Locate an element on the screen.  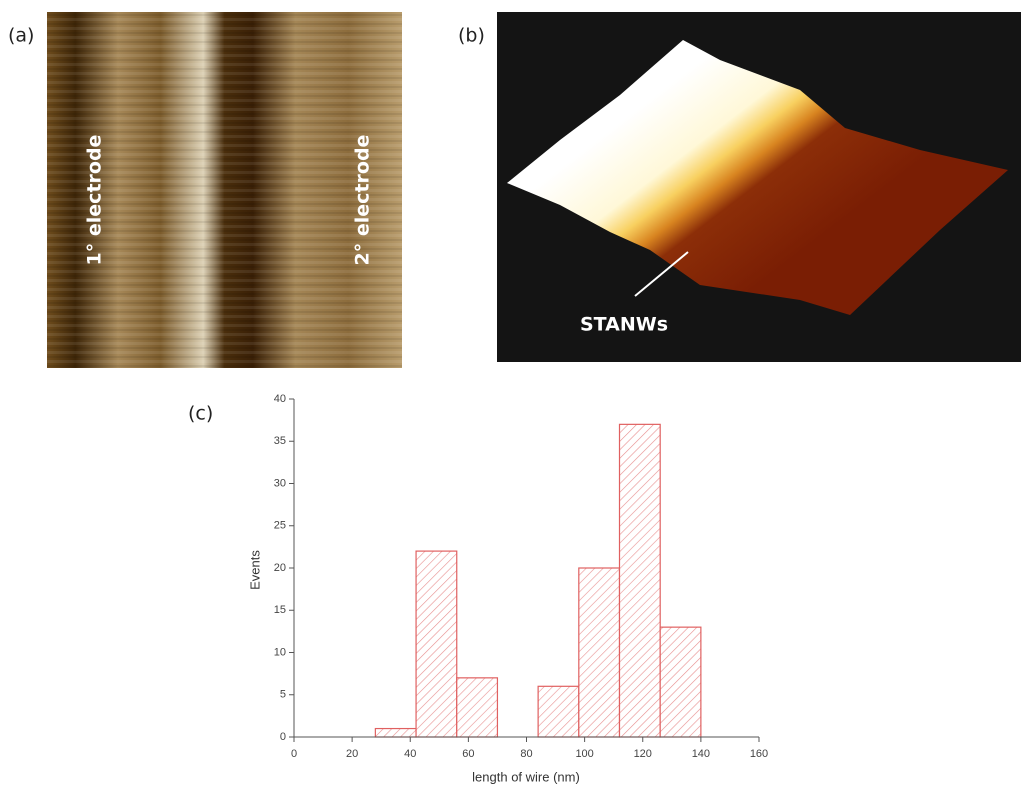
x-axis-title: length of wire (nm) is located at coordinates (526, 776).